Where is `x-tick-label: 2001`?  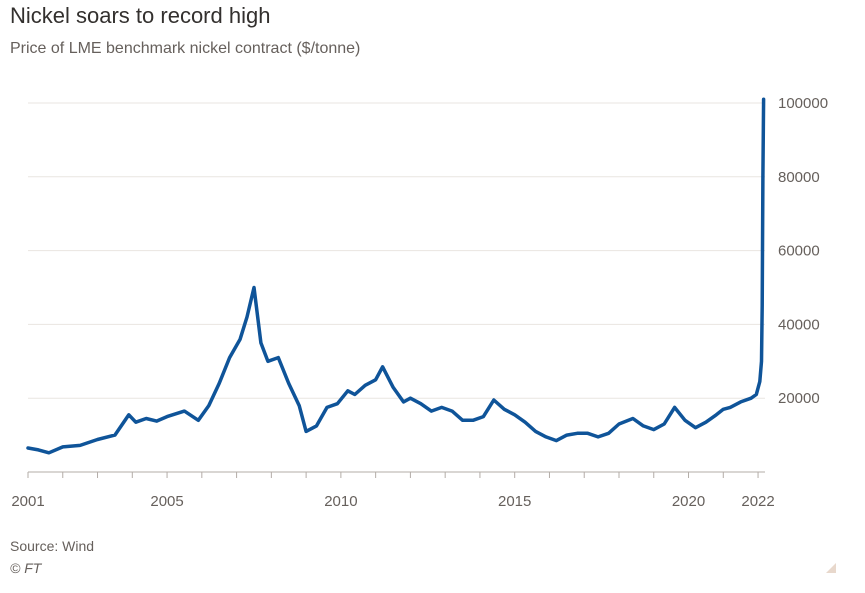
x-tick-label: 2001 is located at coordinates (27, 501).